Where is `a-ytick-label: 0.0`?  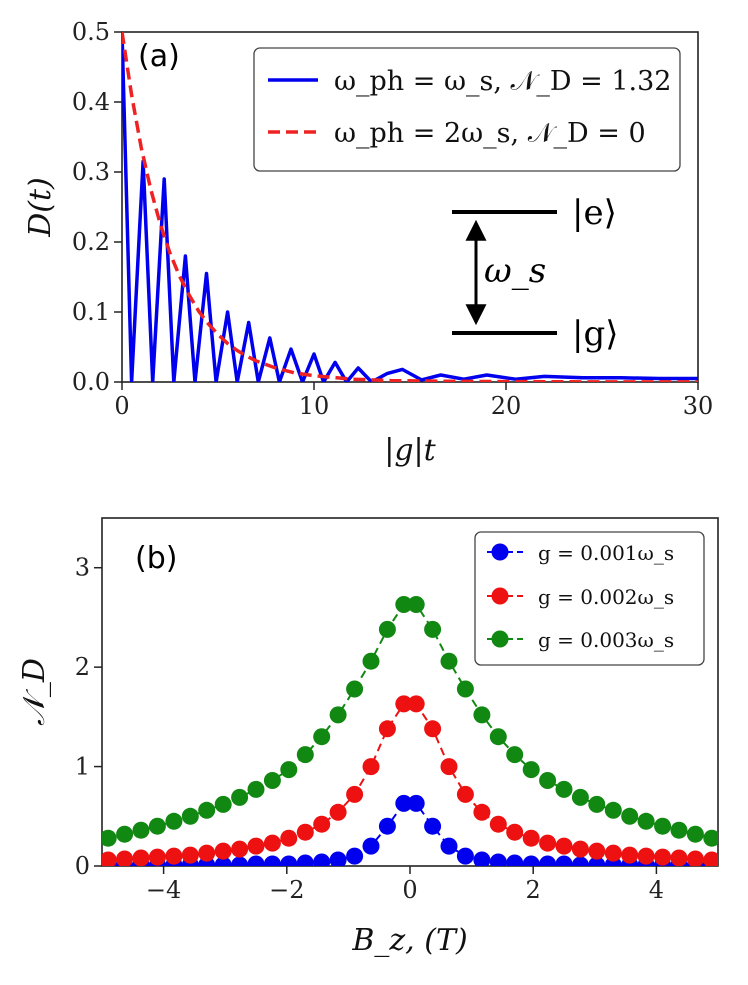
a-ytick-label: 0.0 is located at coordinates (91, 382).